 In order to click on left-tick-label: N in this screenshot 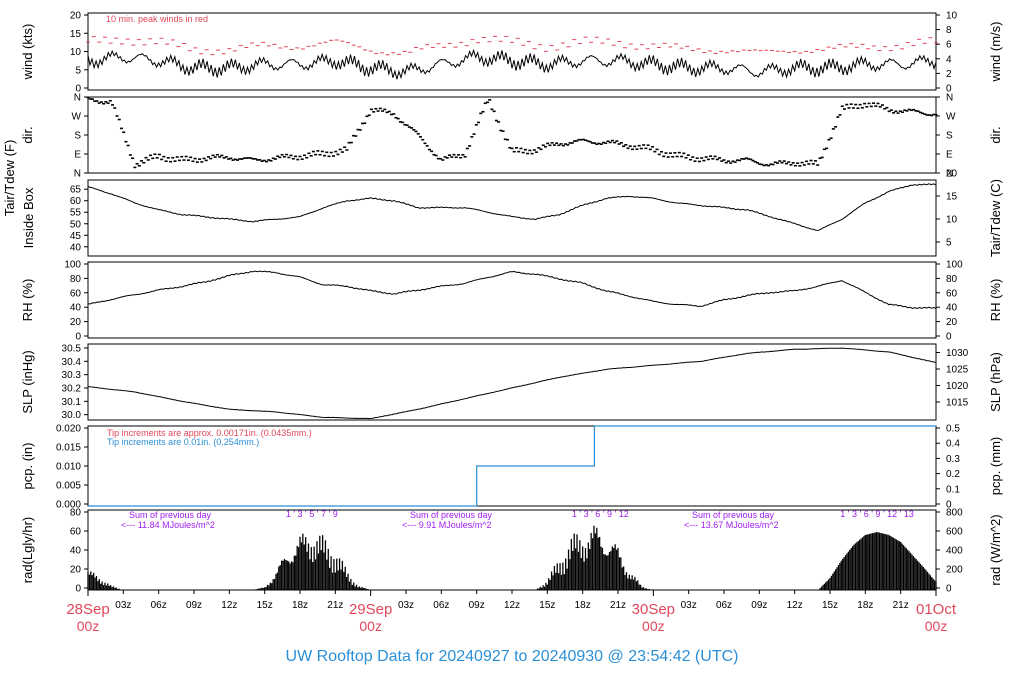, I will do `click(77, 174)`.